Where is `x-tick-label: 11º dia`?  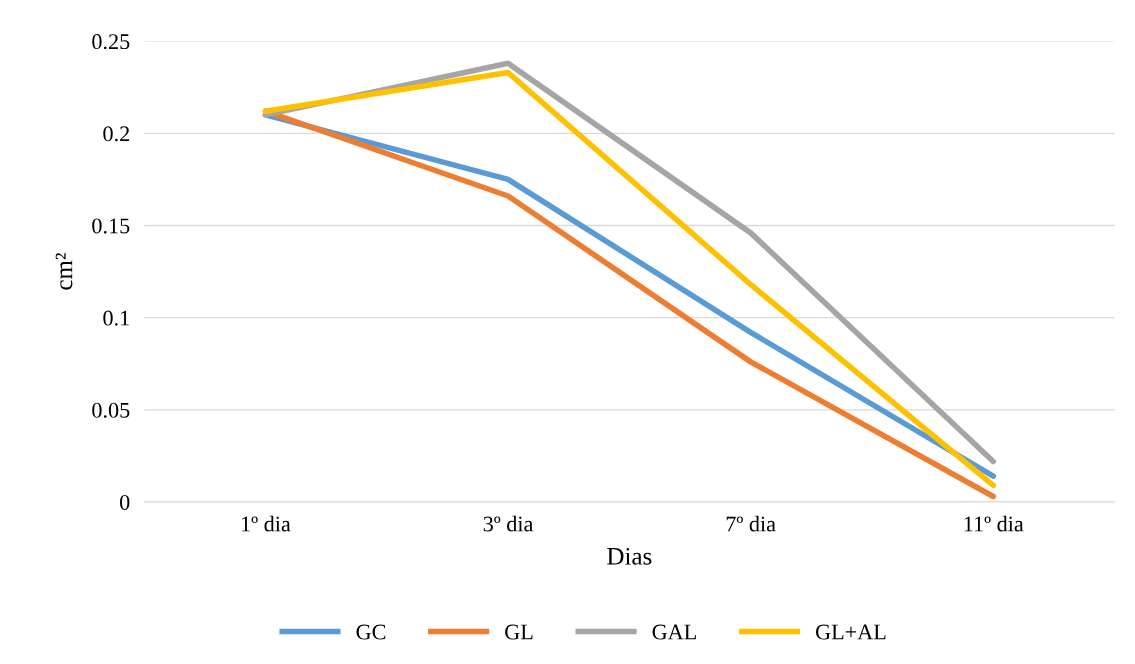
x-tick-label: 11º dia is located at coordinates (994, 523).